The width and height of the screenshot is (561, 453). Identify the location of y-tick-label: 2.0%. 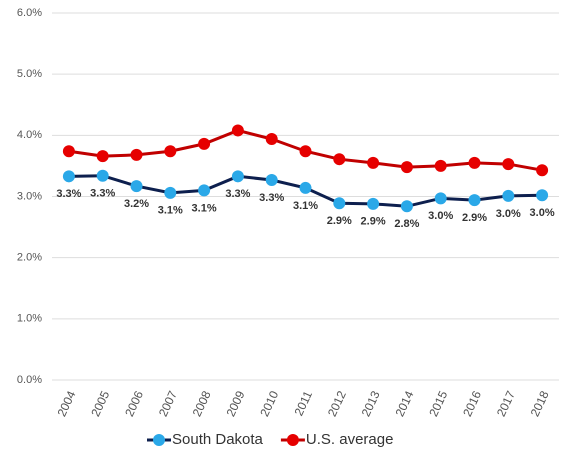
(29, 258).